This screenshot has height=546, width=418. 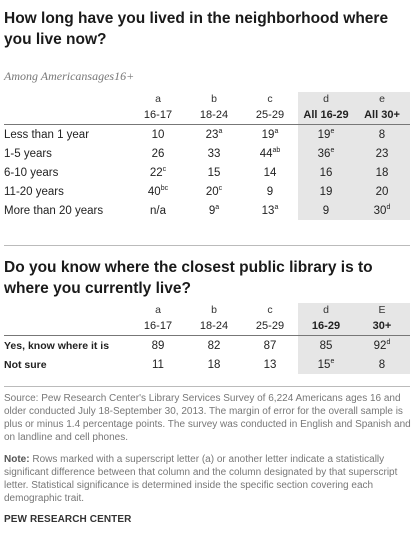 I want to click on table-cell: 44ab, so click(x=270, y=153).